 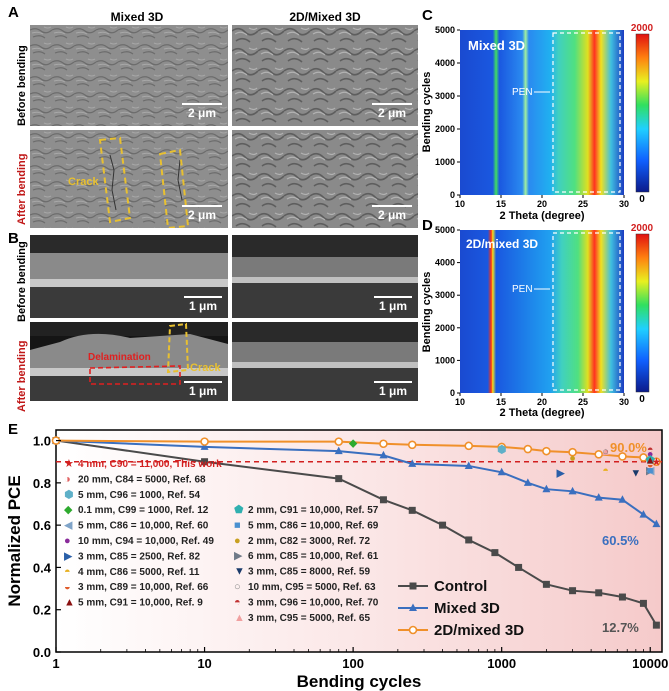 I want to click on legend-marker: ⬟, so click(x=239, y=510).